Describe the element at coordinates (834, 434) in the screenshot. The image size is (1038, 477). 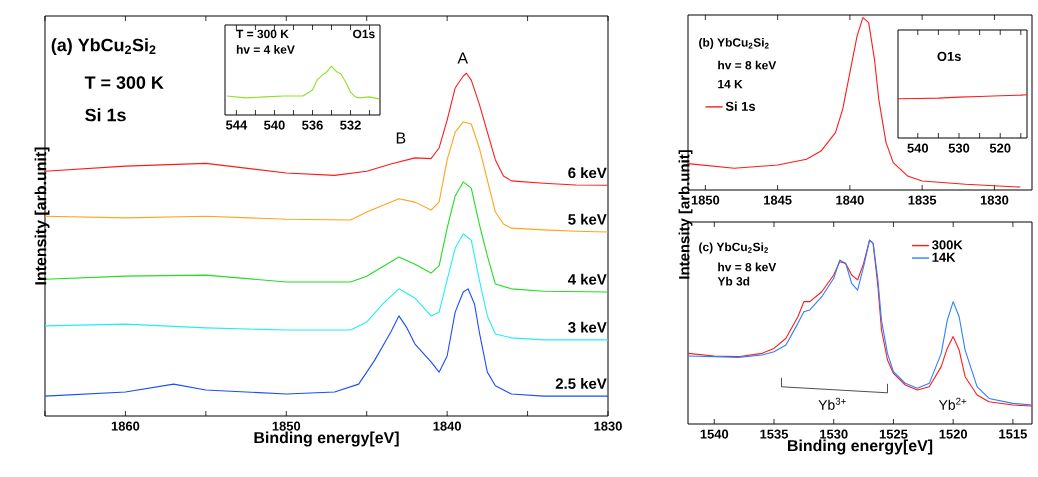
I see `x-tick-label: 1530` at that location.